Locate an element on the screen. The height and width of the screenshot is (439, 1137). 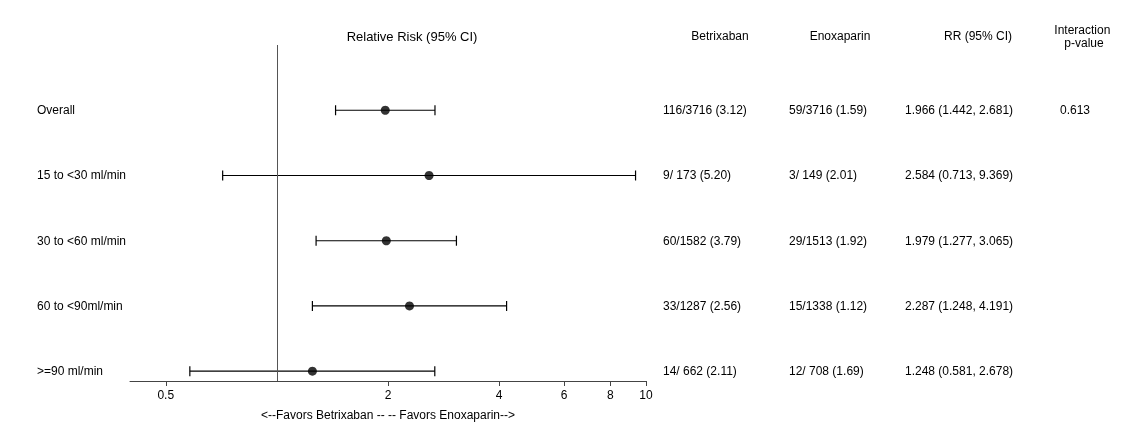
text: 33/1287 (2.56) is located at coordinates (702, 305).